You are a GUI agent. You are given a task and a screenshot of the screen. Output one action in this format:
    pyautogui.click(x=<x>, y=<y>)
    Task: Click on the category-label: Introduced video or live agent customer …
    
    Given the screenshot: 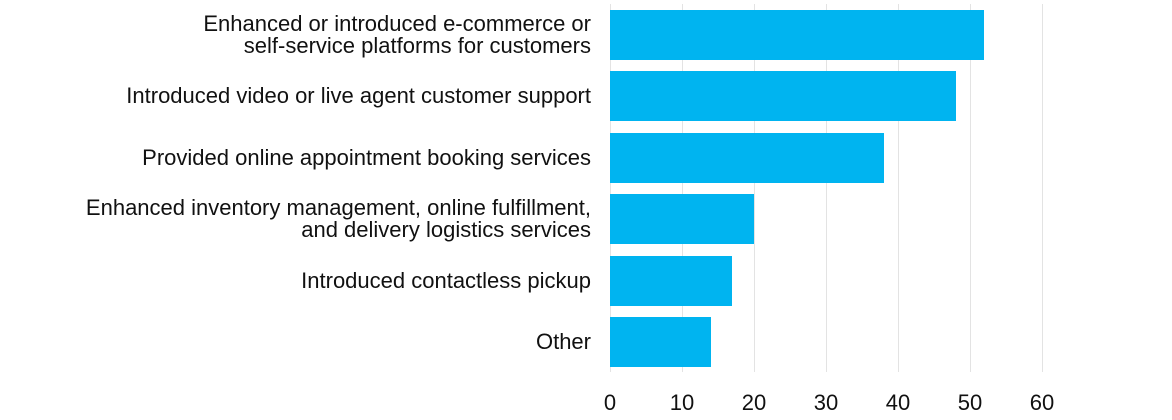 What is the action you would take?
    pyautogui.click(x=358, y=96)
    